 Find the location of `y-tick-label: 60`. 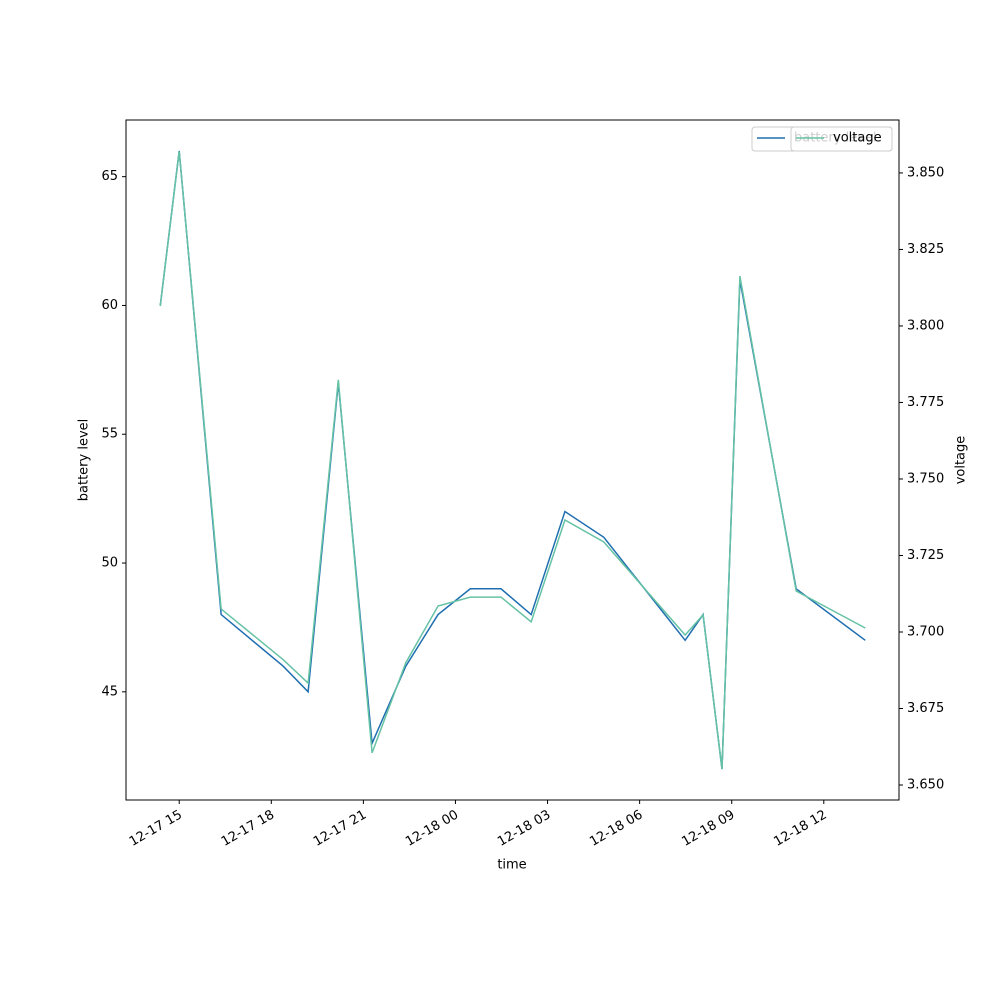

y-tick-label: 60 is located at coordinates (109, 305).